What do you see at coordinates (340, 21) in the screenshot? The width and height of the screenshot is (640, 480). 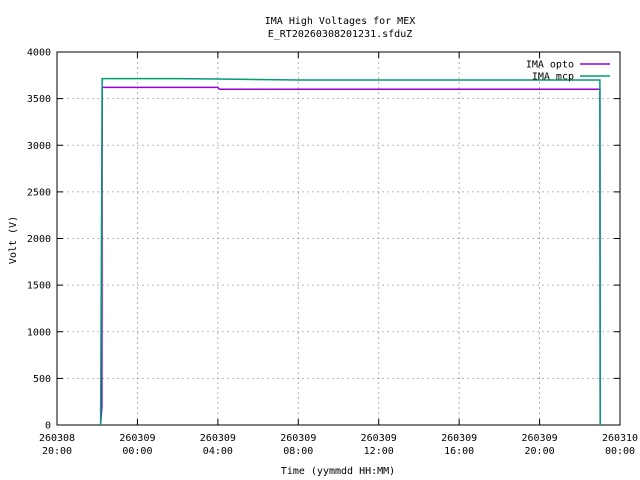 I see `chart-title: IMA High Voltages for MEX` at bounding box center [340, 21].